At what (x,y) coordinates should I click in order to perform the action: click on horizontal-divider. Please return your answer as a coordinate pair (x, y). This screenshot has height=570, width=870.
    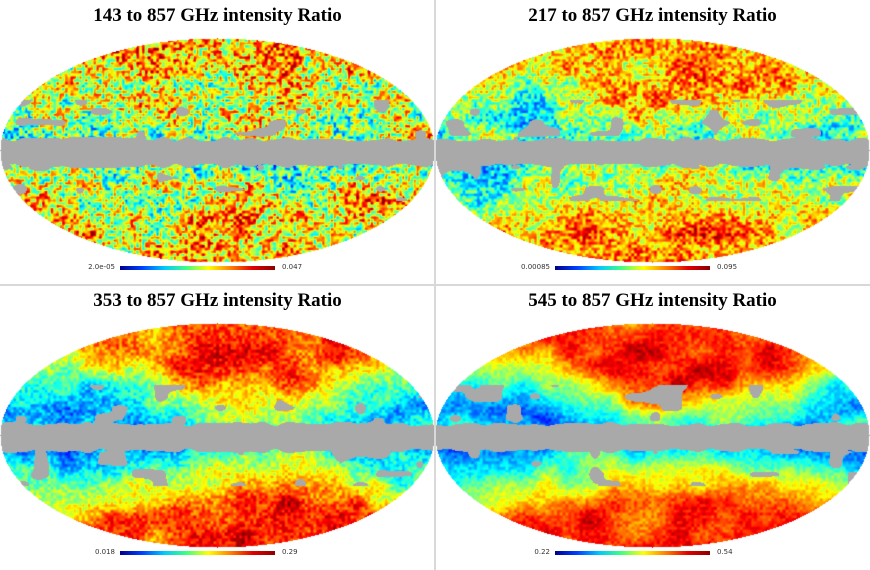
    Looking at the image, I should click on (435, 285).